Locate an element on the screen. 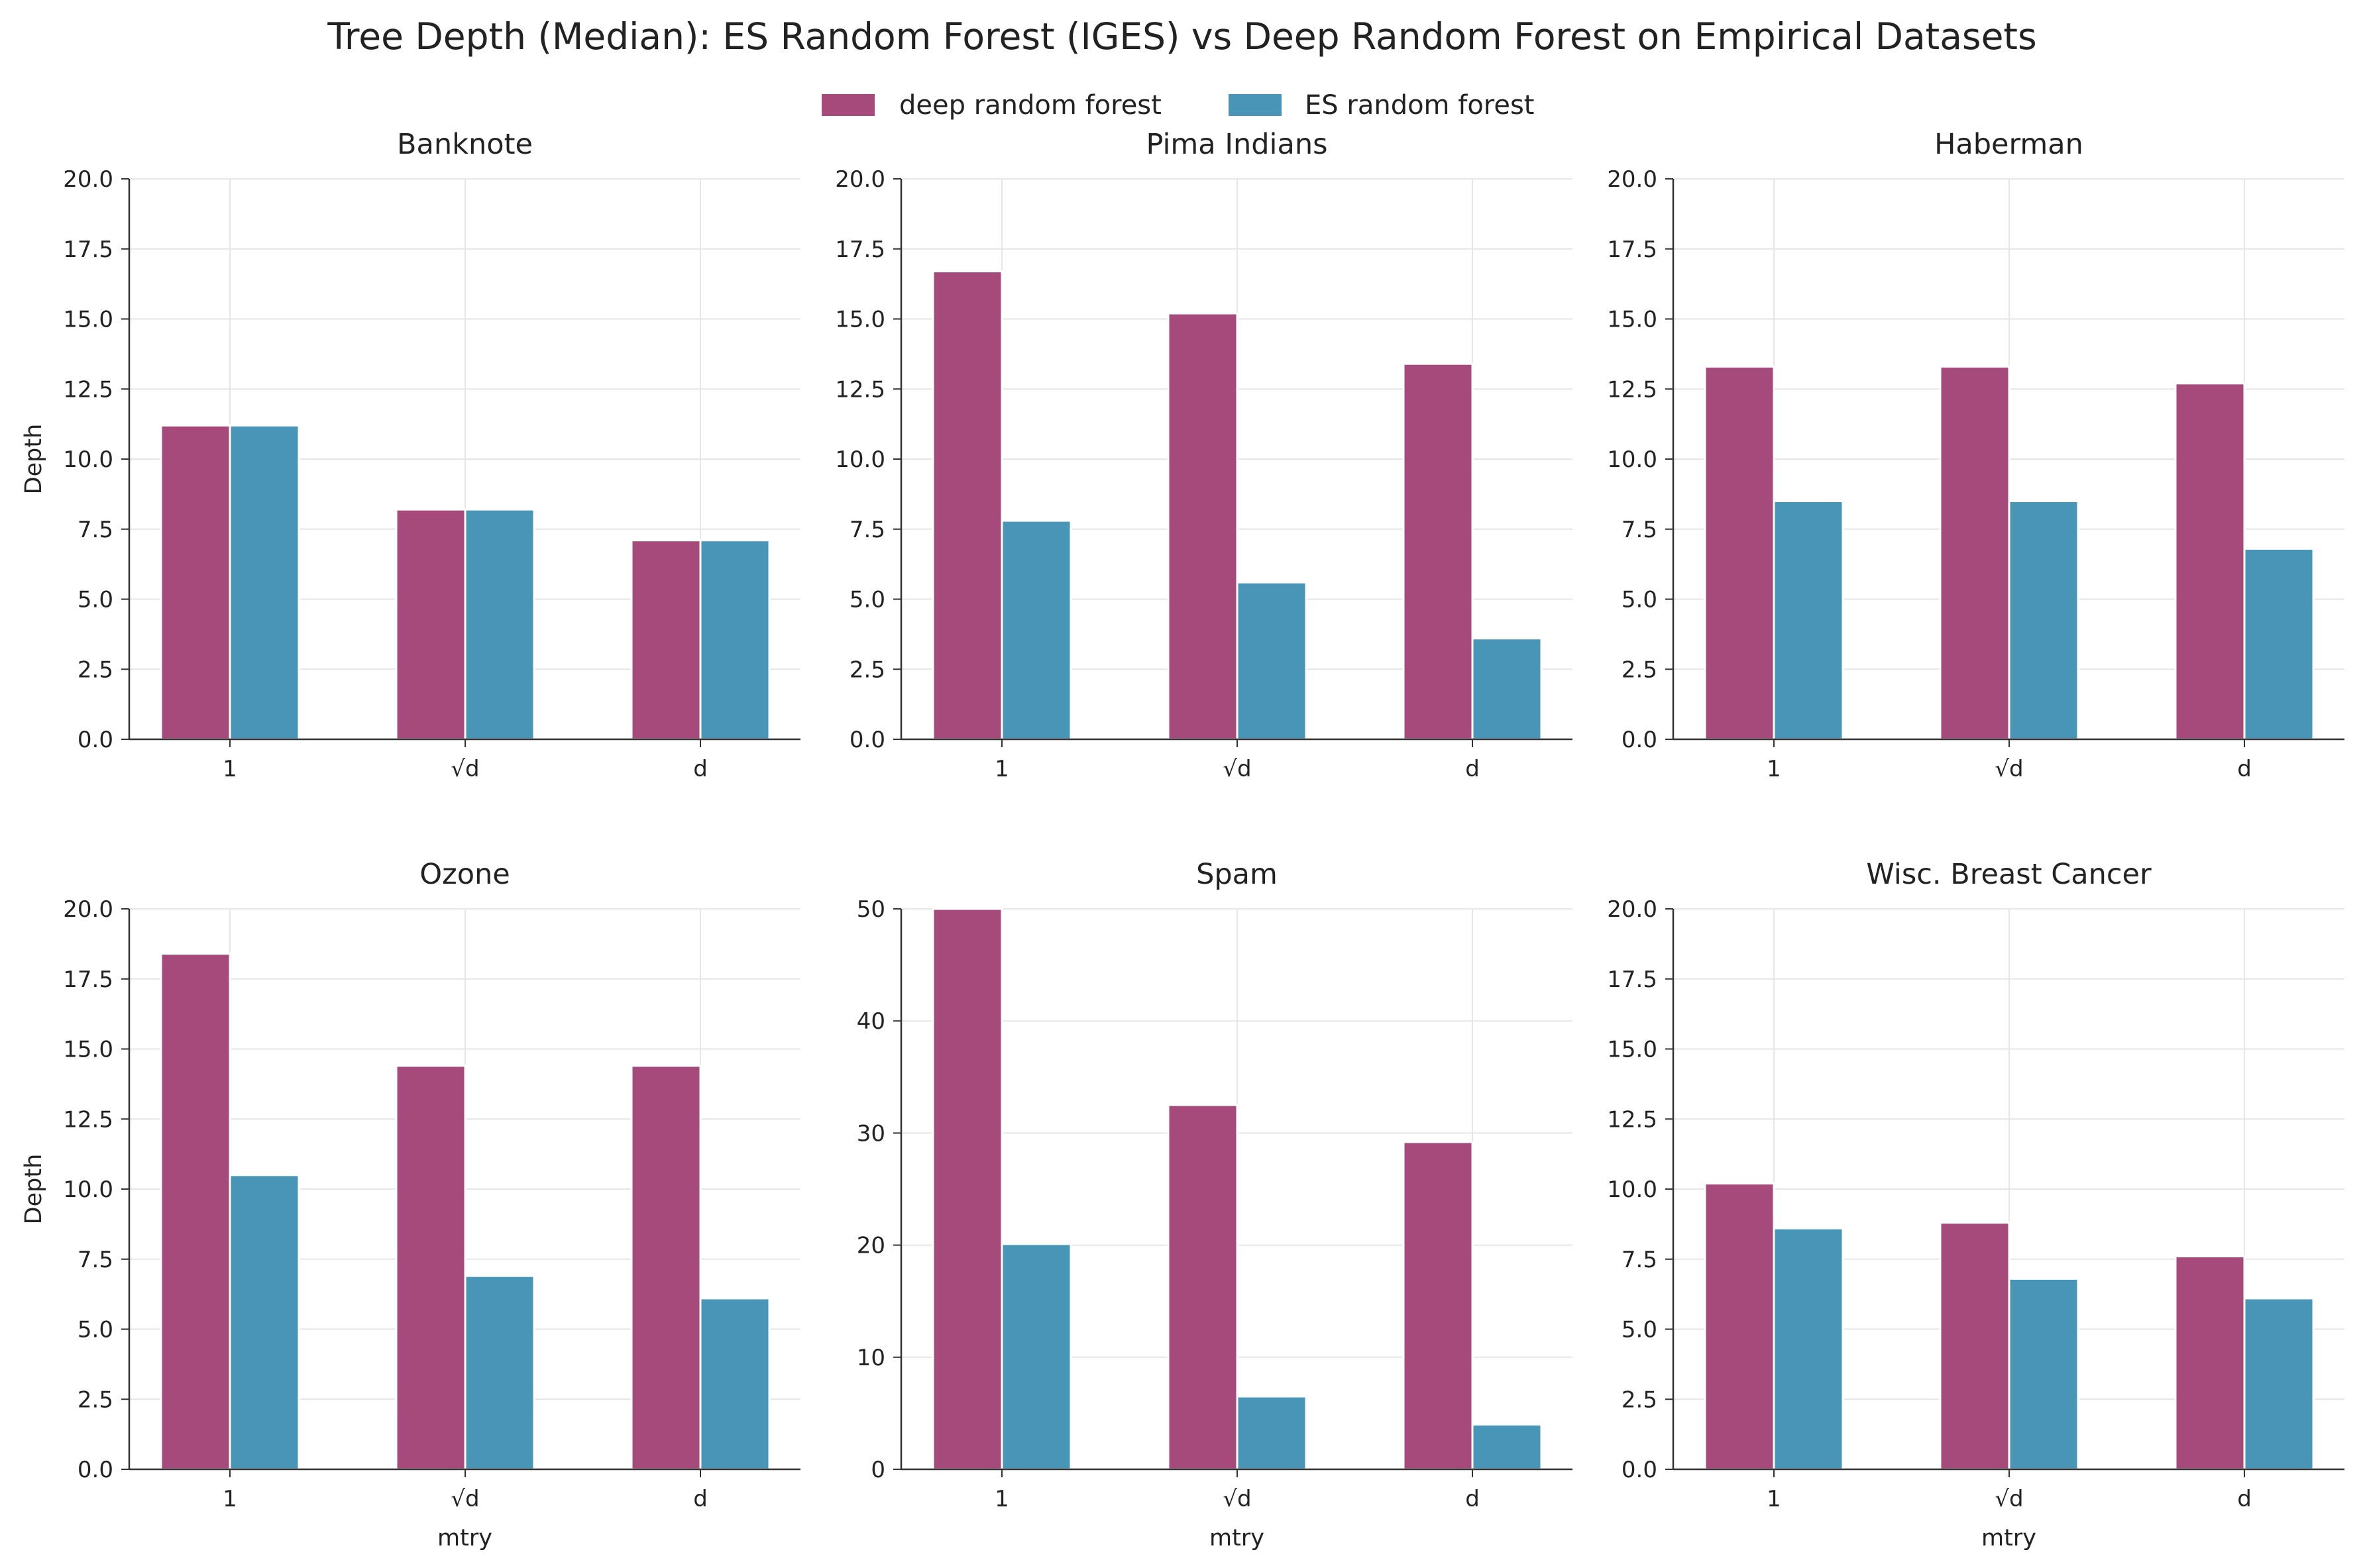  y-tick-label: 20 is located at coordinates (871, 1246).